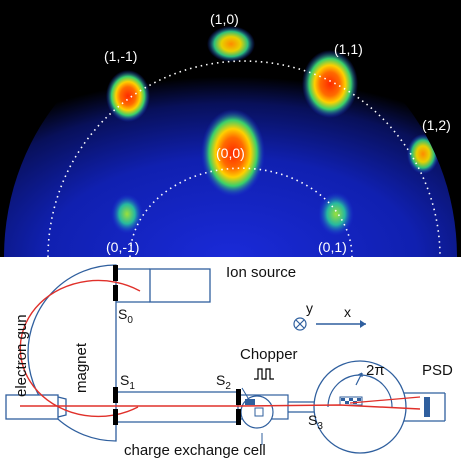 The height and width of the screenshot is (462, 461). What do you see at coordinates (375, 370) in the screenshot?
I see `label-two-pi: 2π` at bounding box center [375, 370].